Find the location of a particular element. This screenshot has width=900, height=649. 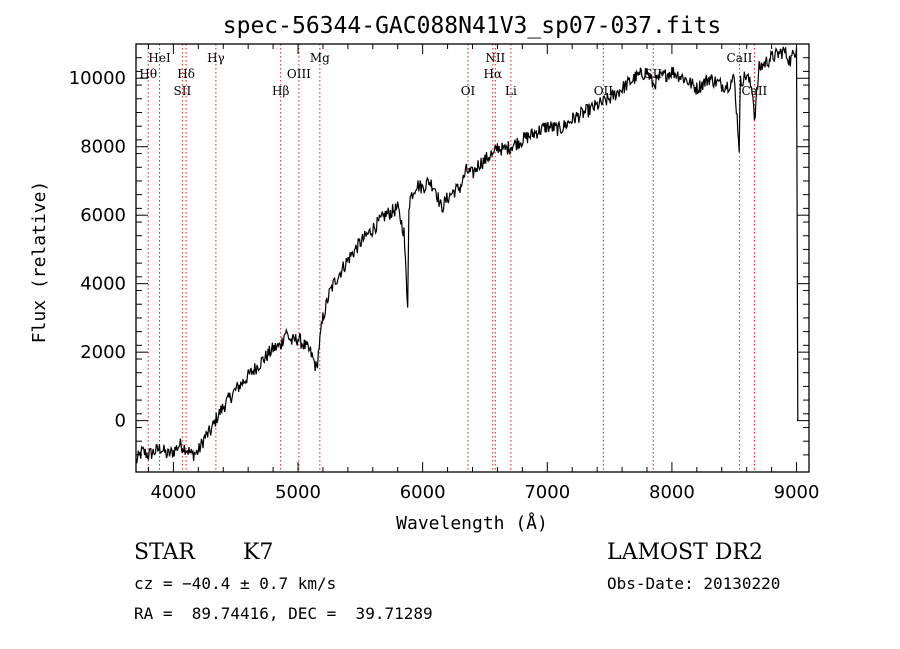

spectral-line-label: HeI is located at coordinates (159, 58).